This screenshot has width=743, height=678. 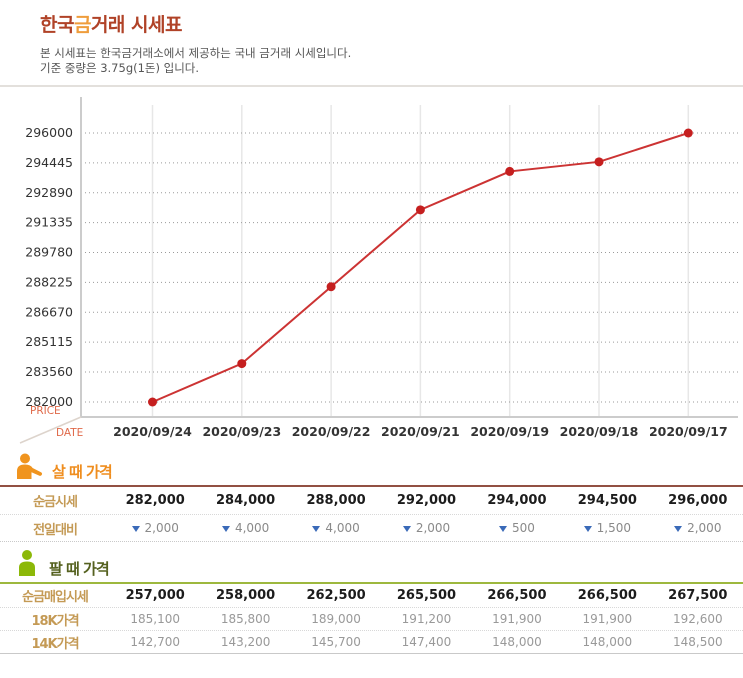 I want to click on price-cell: 185,800, so click(x=245, y=619).